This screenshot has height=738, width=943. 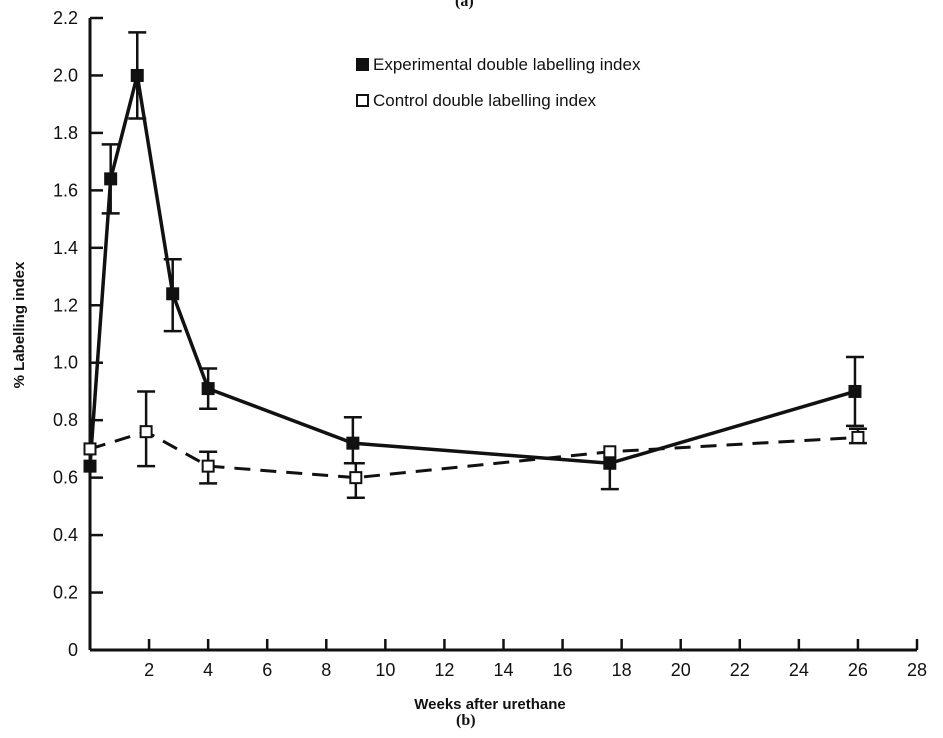 I want to click on y-tick-label: 1.4, so click(x=65, y=248).